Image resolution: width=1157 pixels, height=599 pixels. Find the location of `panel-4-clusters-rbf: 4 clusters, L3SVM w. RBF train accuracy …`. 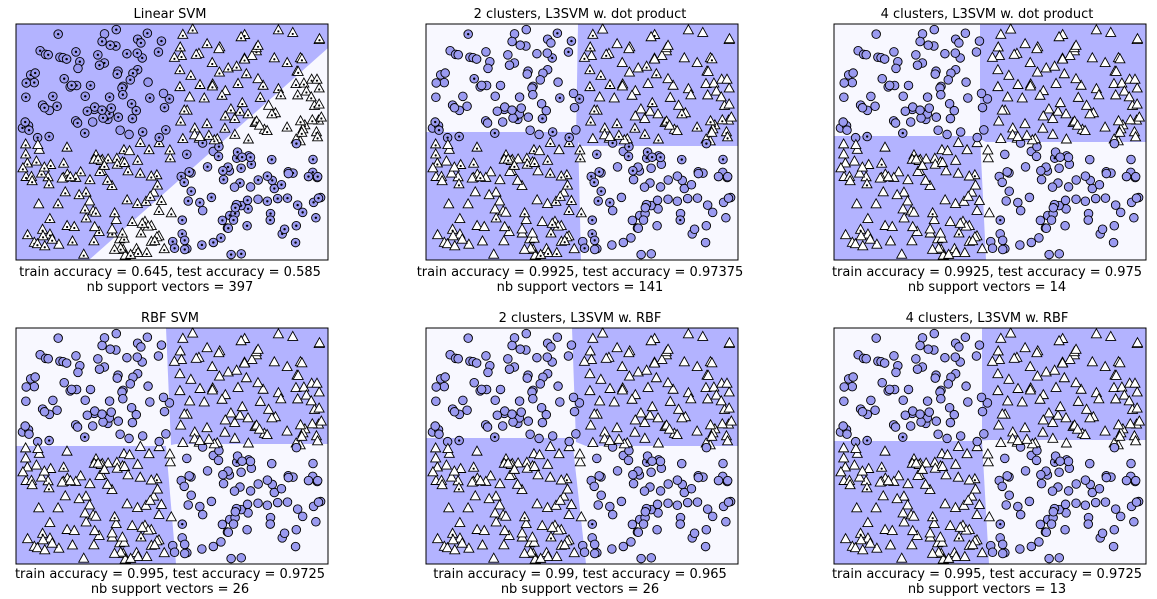

panel-4-clusters-rbf: 4 clusters, L3SVM w. RBF train accuracy … is located at coordinates (989, 454).